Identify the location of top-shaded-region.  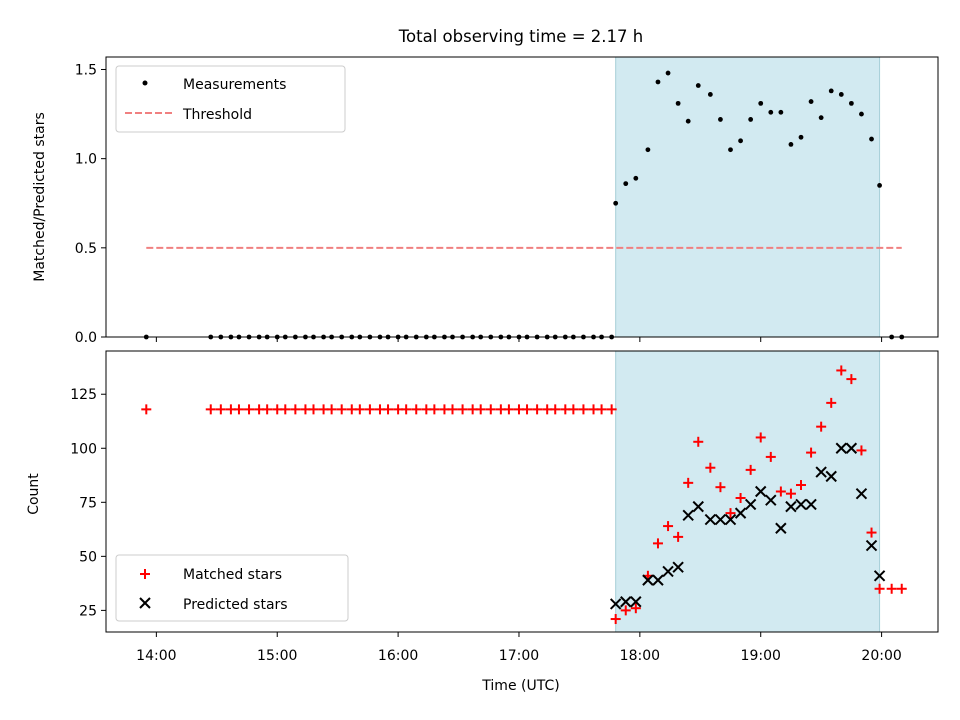
(748, 197).